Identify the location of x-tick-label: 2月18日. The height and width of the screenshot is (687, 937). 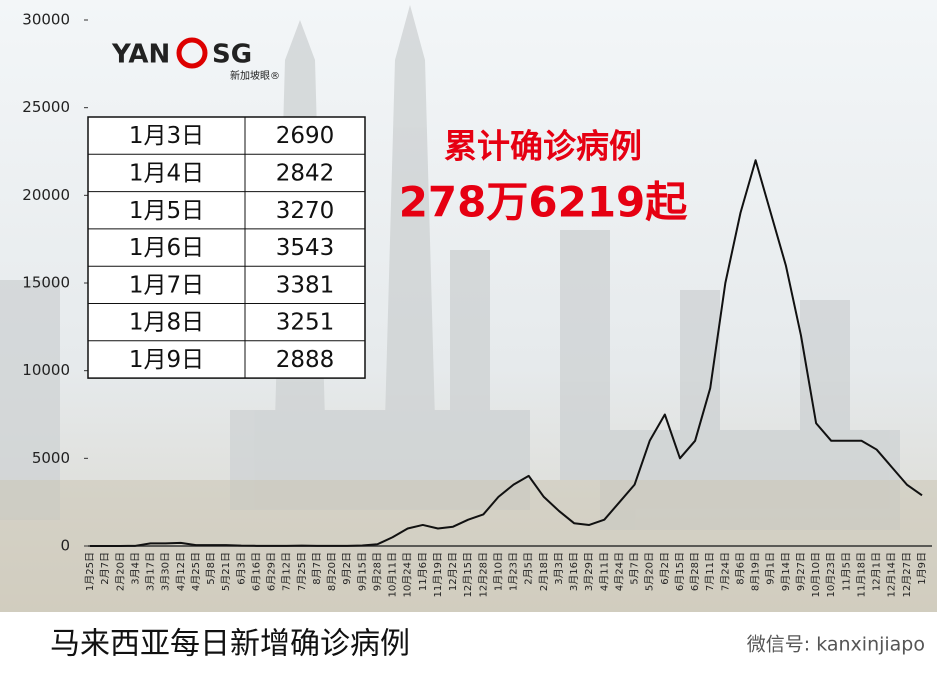
(544, 571).